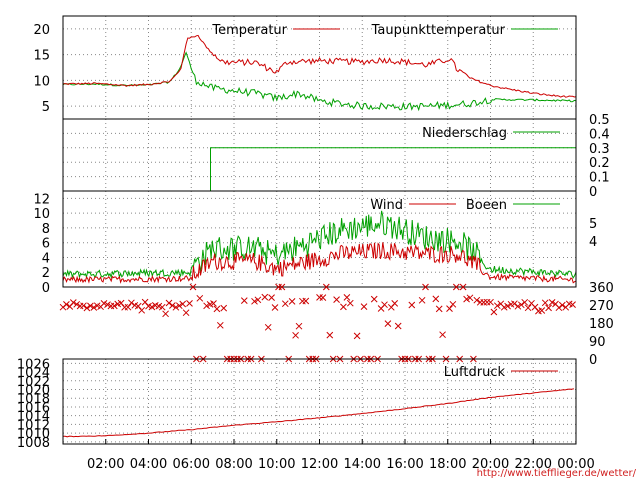 The image size is (640, 480). I want to click on time-tick-label: 20:00, so click(490, 464).